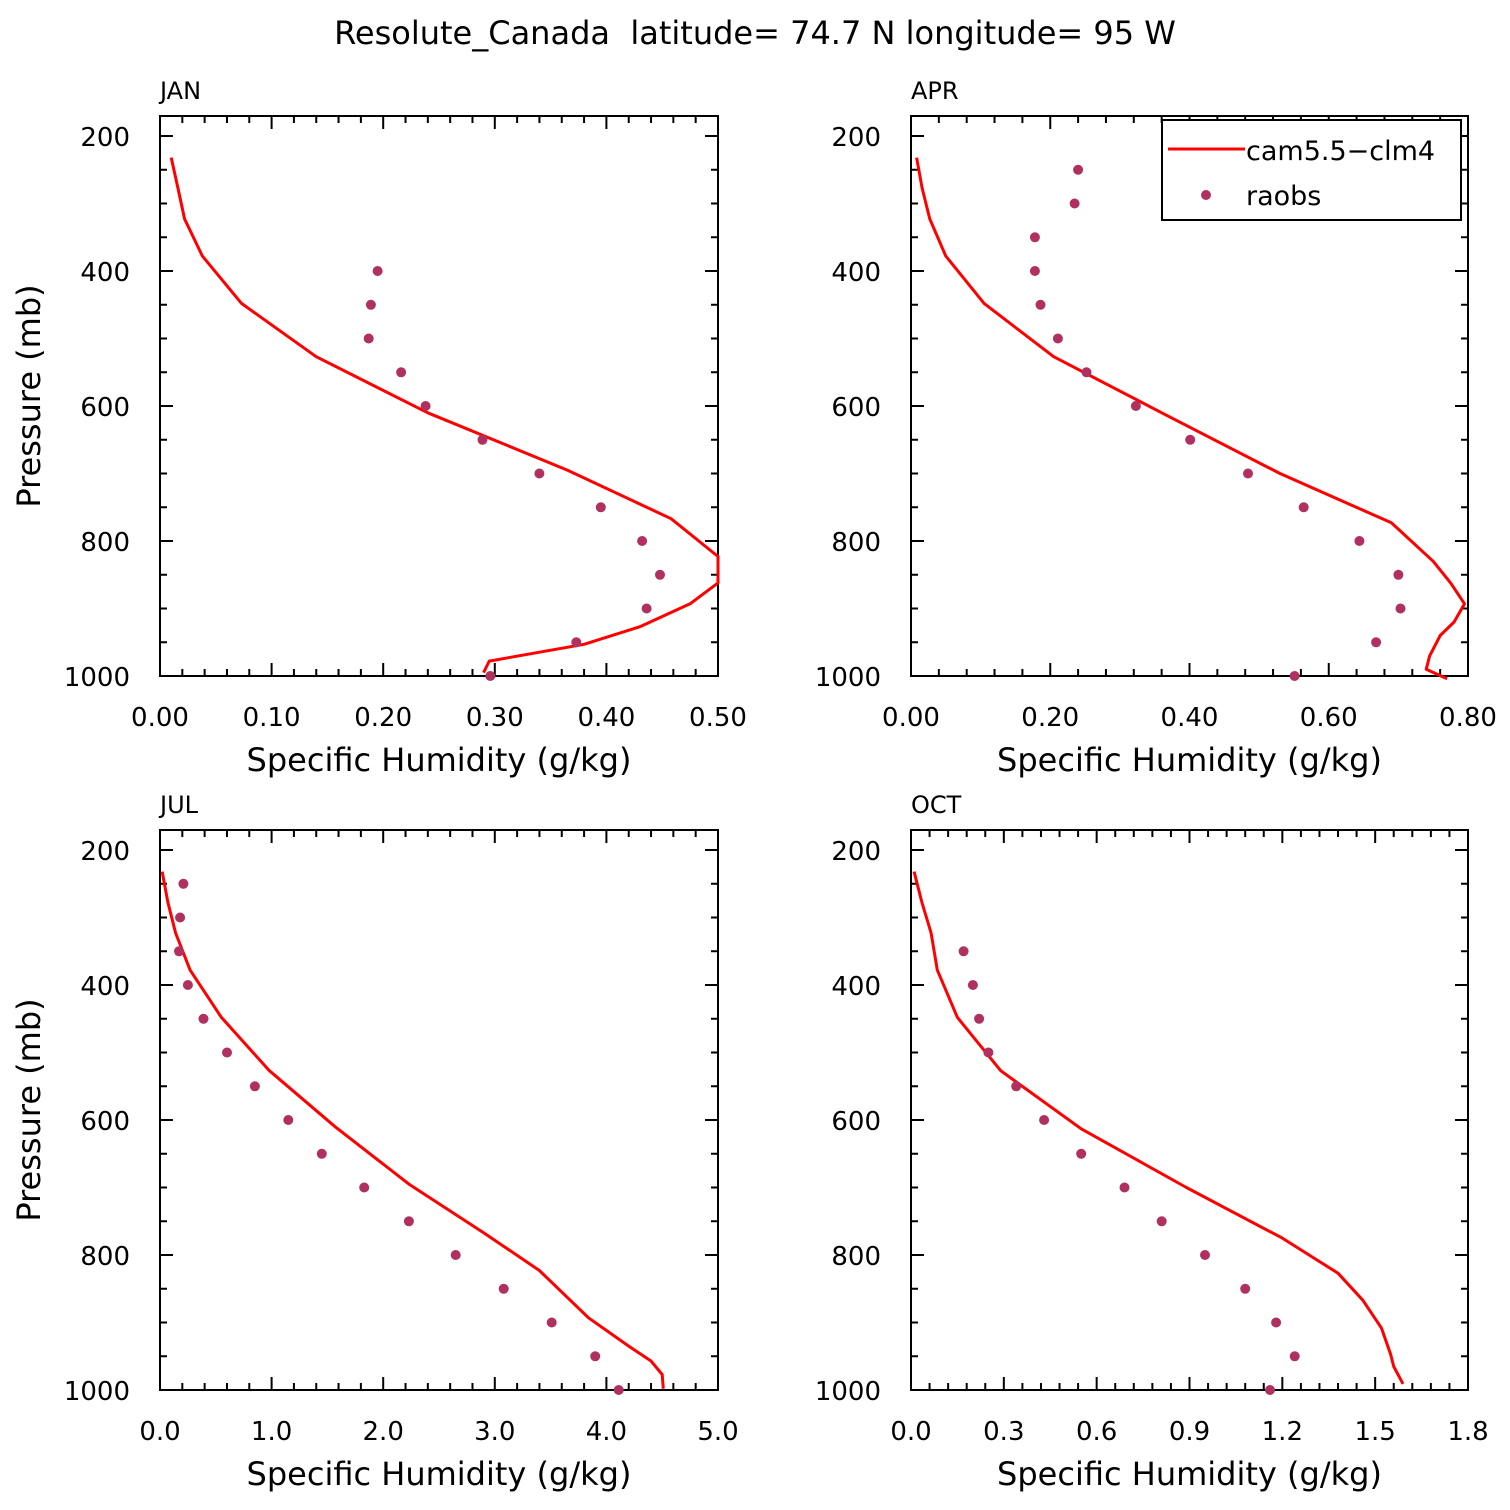 This screenshot has height=1510, width=1510. What do you see at coordinates (935, 91) in the screenshot?
I see `panel-label-apr: APR` at bounding box center [935, 91].